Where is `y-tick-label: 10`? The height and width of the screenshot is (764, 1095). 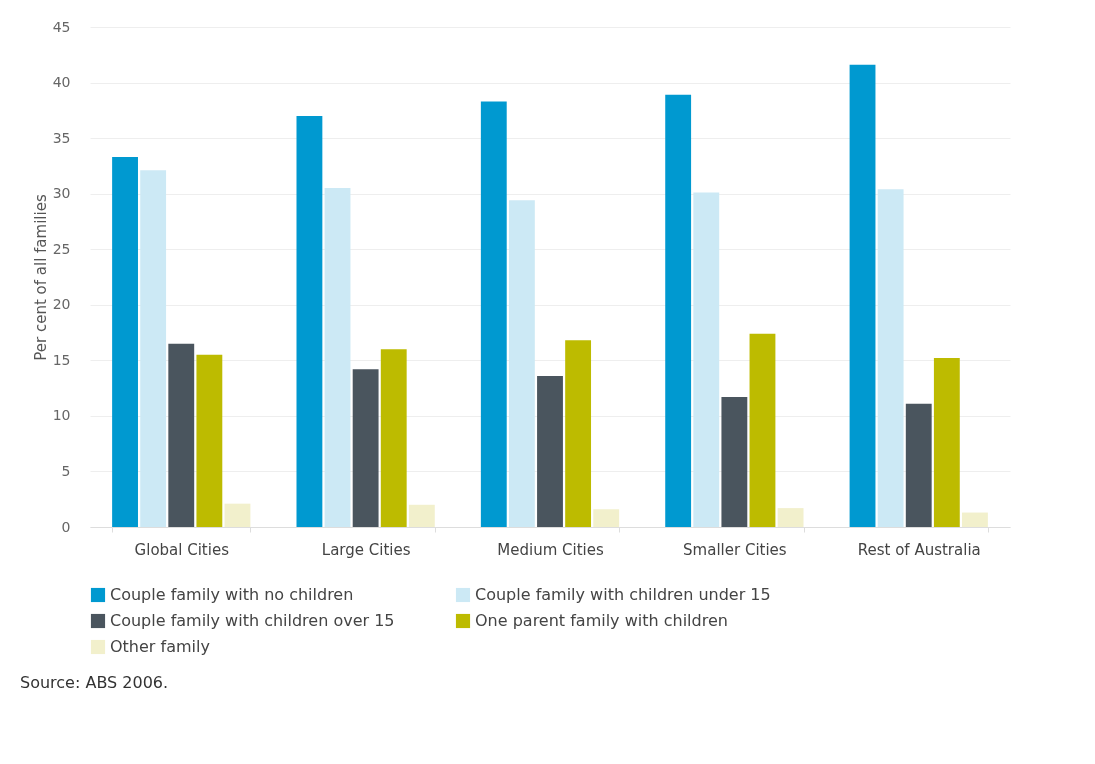
y-tick-label: 10 is located at coordinates (61, 415).